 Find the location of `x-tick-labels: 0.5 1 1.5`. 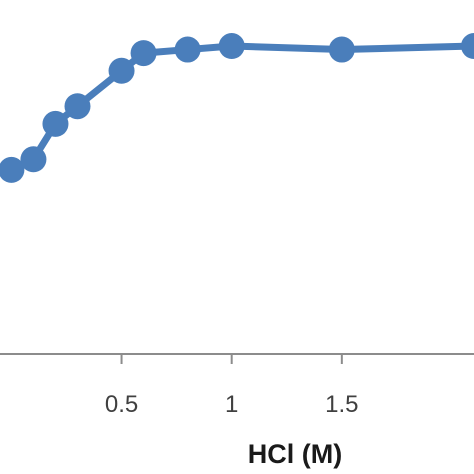

x-tick-labels: 0.5 1 1.5 is located at coordinates (232, 404).